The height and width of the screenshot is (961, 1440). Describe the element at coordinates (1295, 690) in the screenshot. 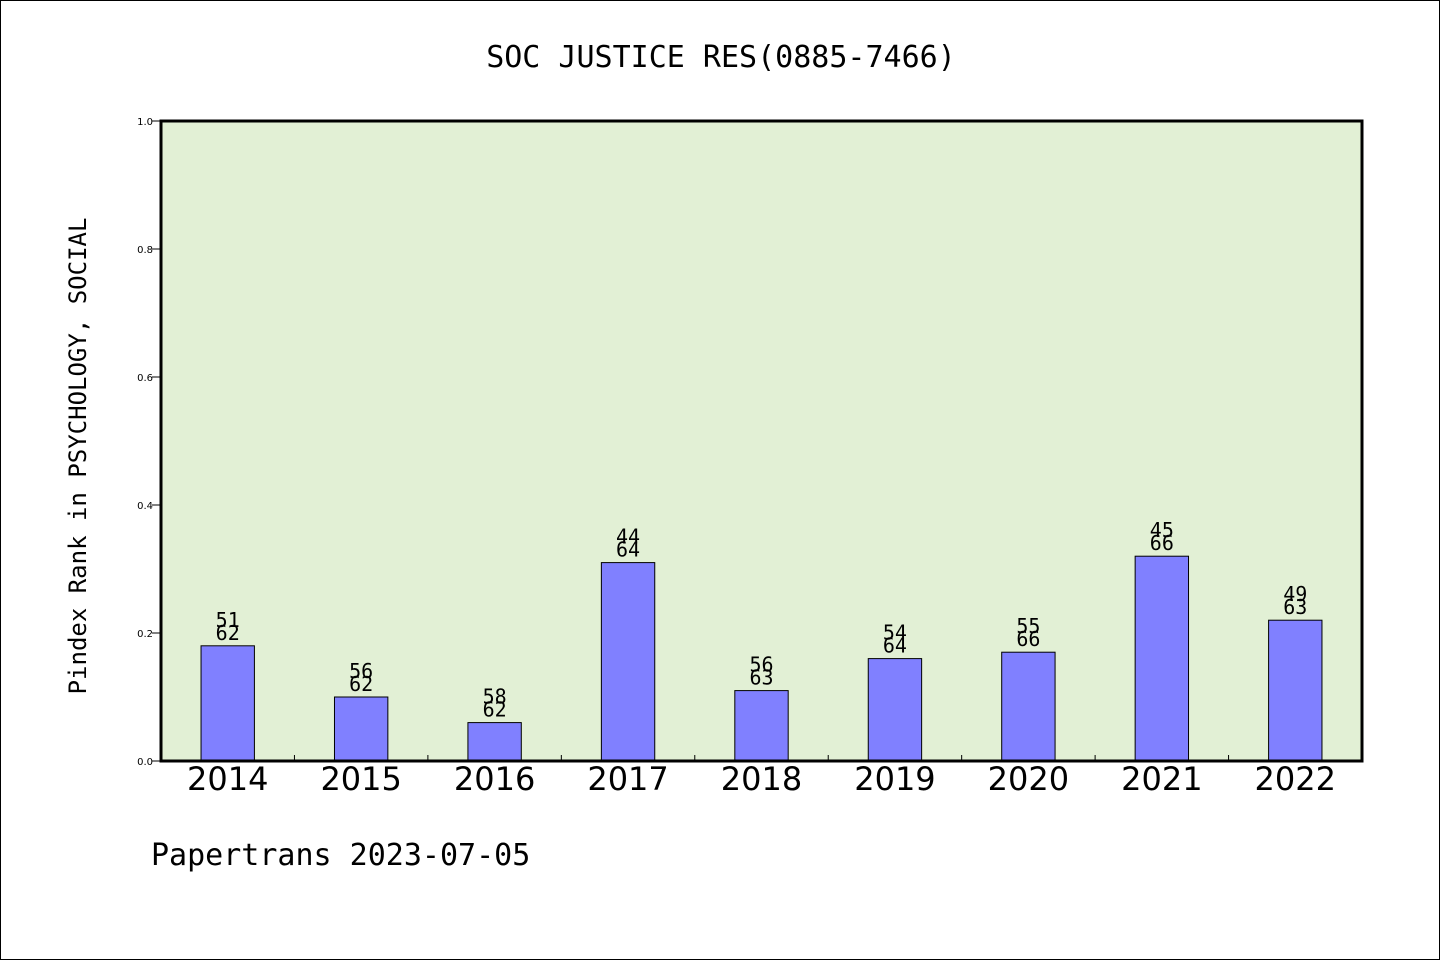

I see `bar-2022` at that location.